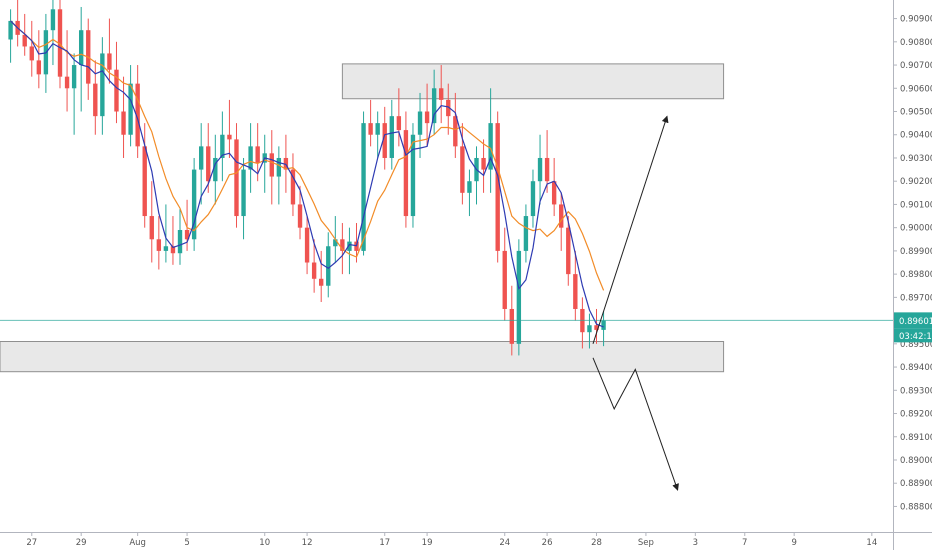 Image resolution: width=932 pixels, height=554 pixels. I want to click on price-tick-label: 0.90000, so click(916, 229).